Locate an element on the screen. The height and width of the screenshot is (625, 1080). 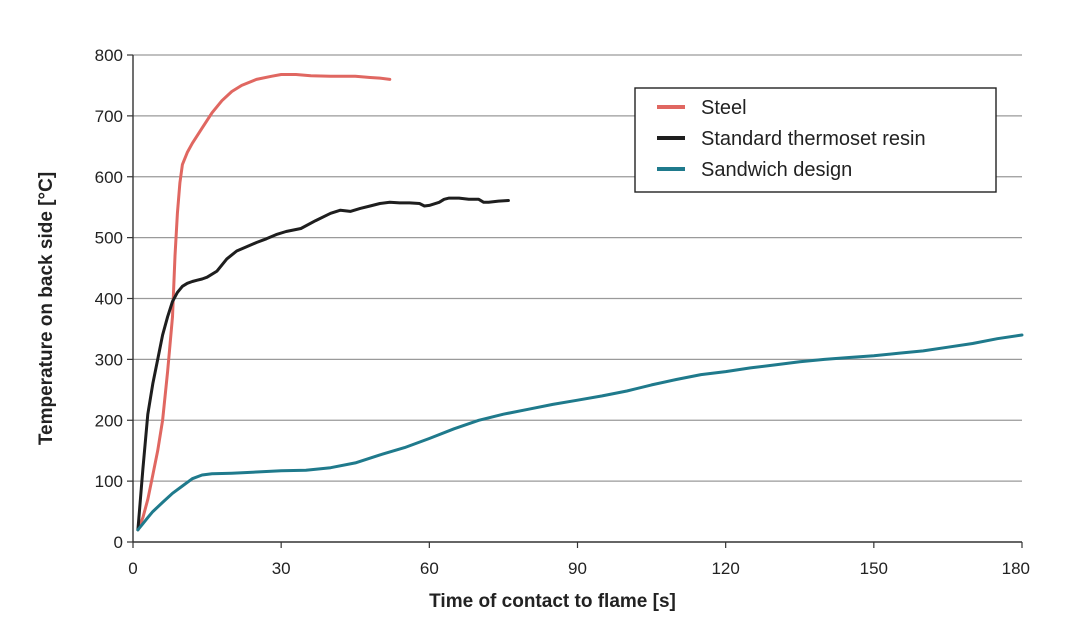
x-tick-label: 150 is located at coordinates (874, 568).